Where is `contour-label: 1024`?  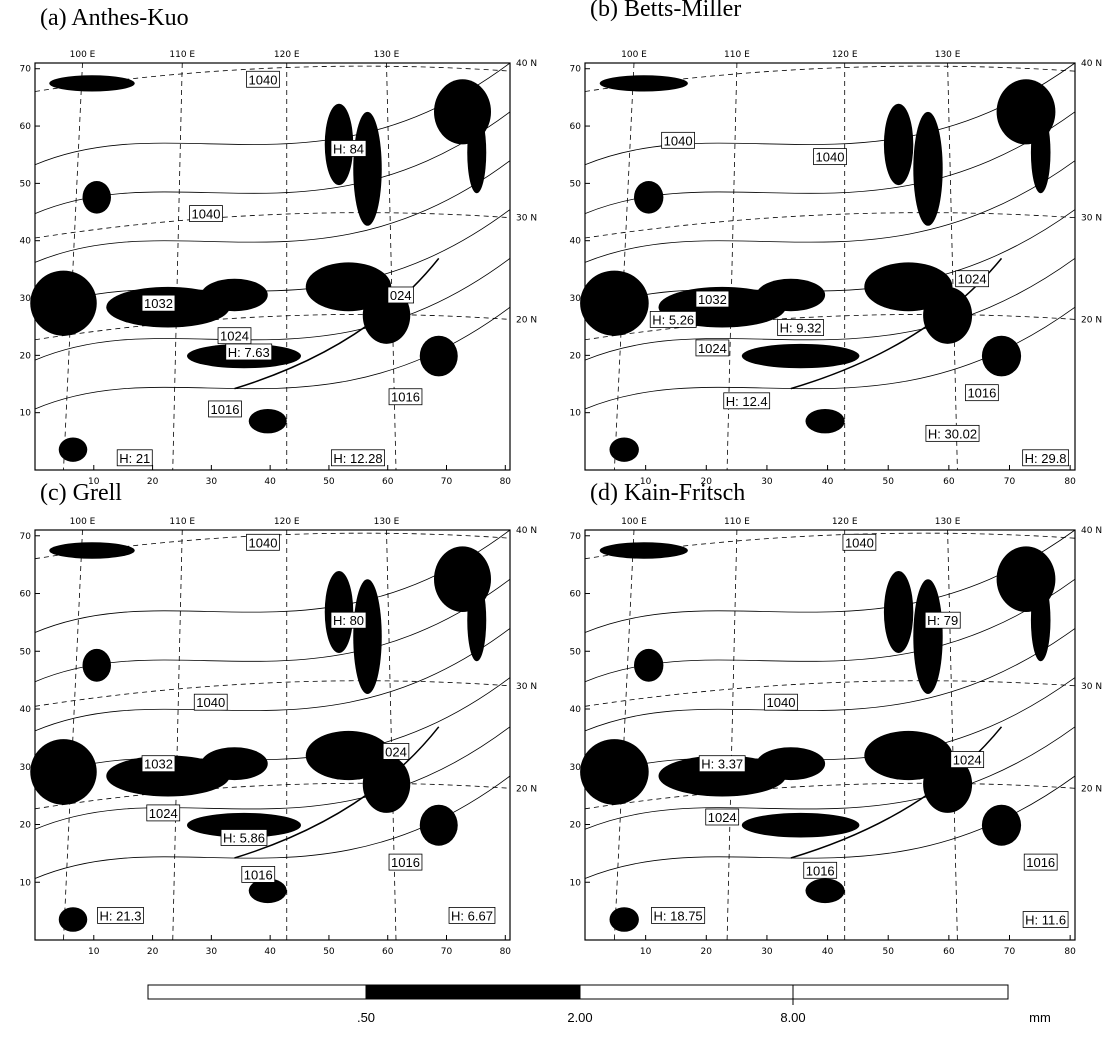
contour-label: 1024 is located at coordinates (234, 336).